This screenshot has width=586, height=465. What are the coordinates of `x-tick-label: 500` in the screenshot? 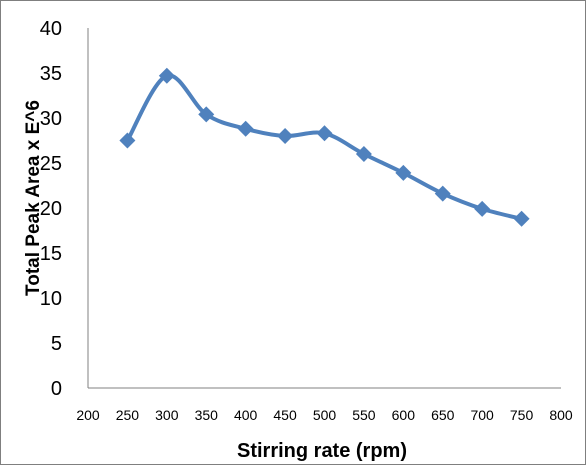 It's located at (325, 415).